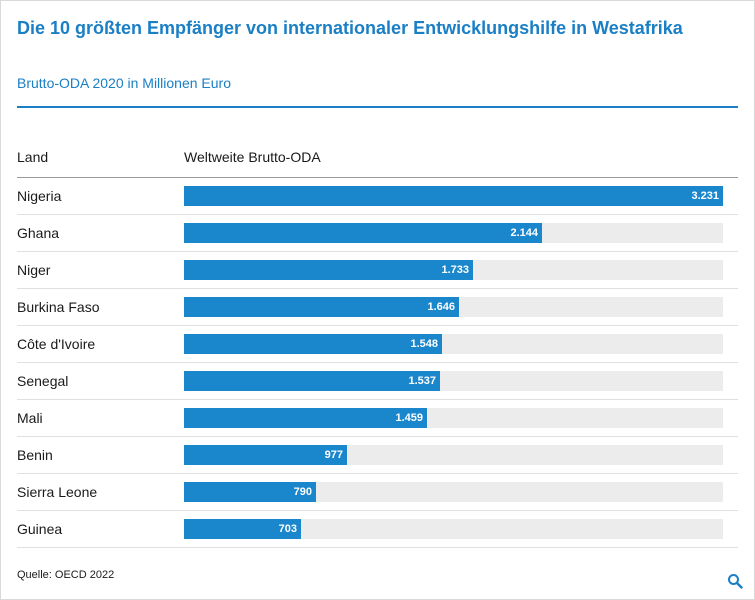 This screenshot has height=600, width=755. What do you see at coordinates (441, 307) in the screenshot?
I see `value-label: 1.646` at bounding box center [441, 307].